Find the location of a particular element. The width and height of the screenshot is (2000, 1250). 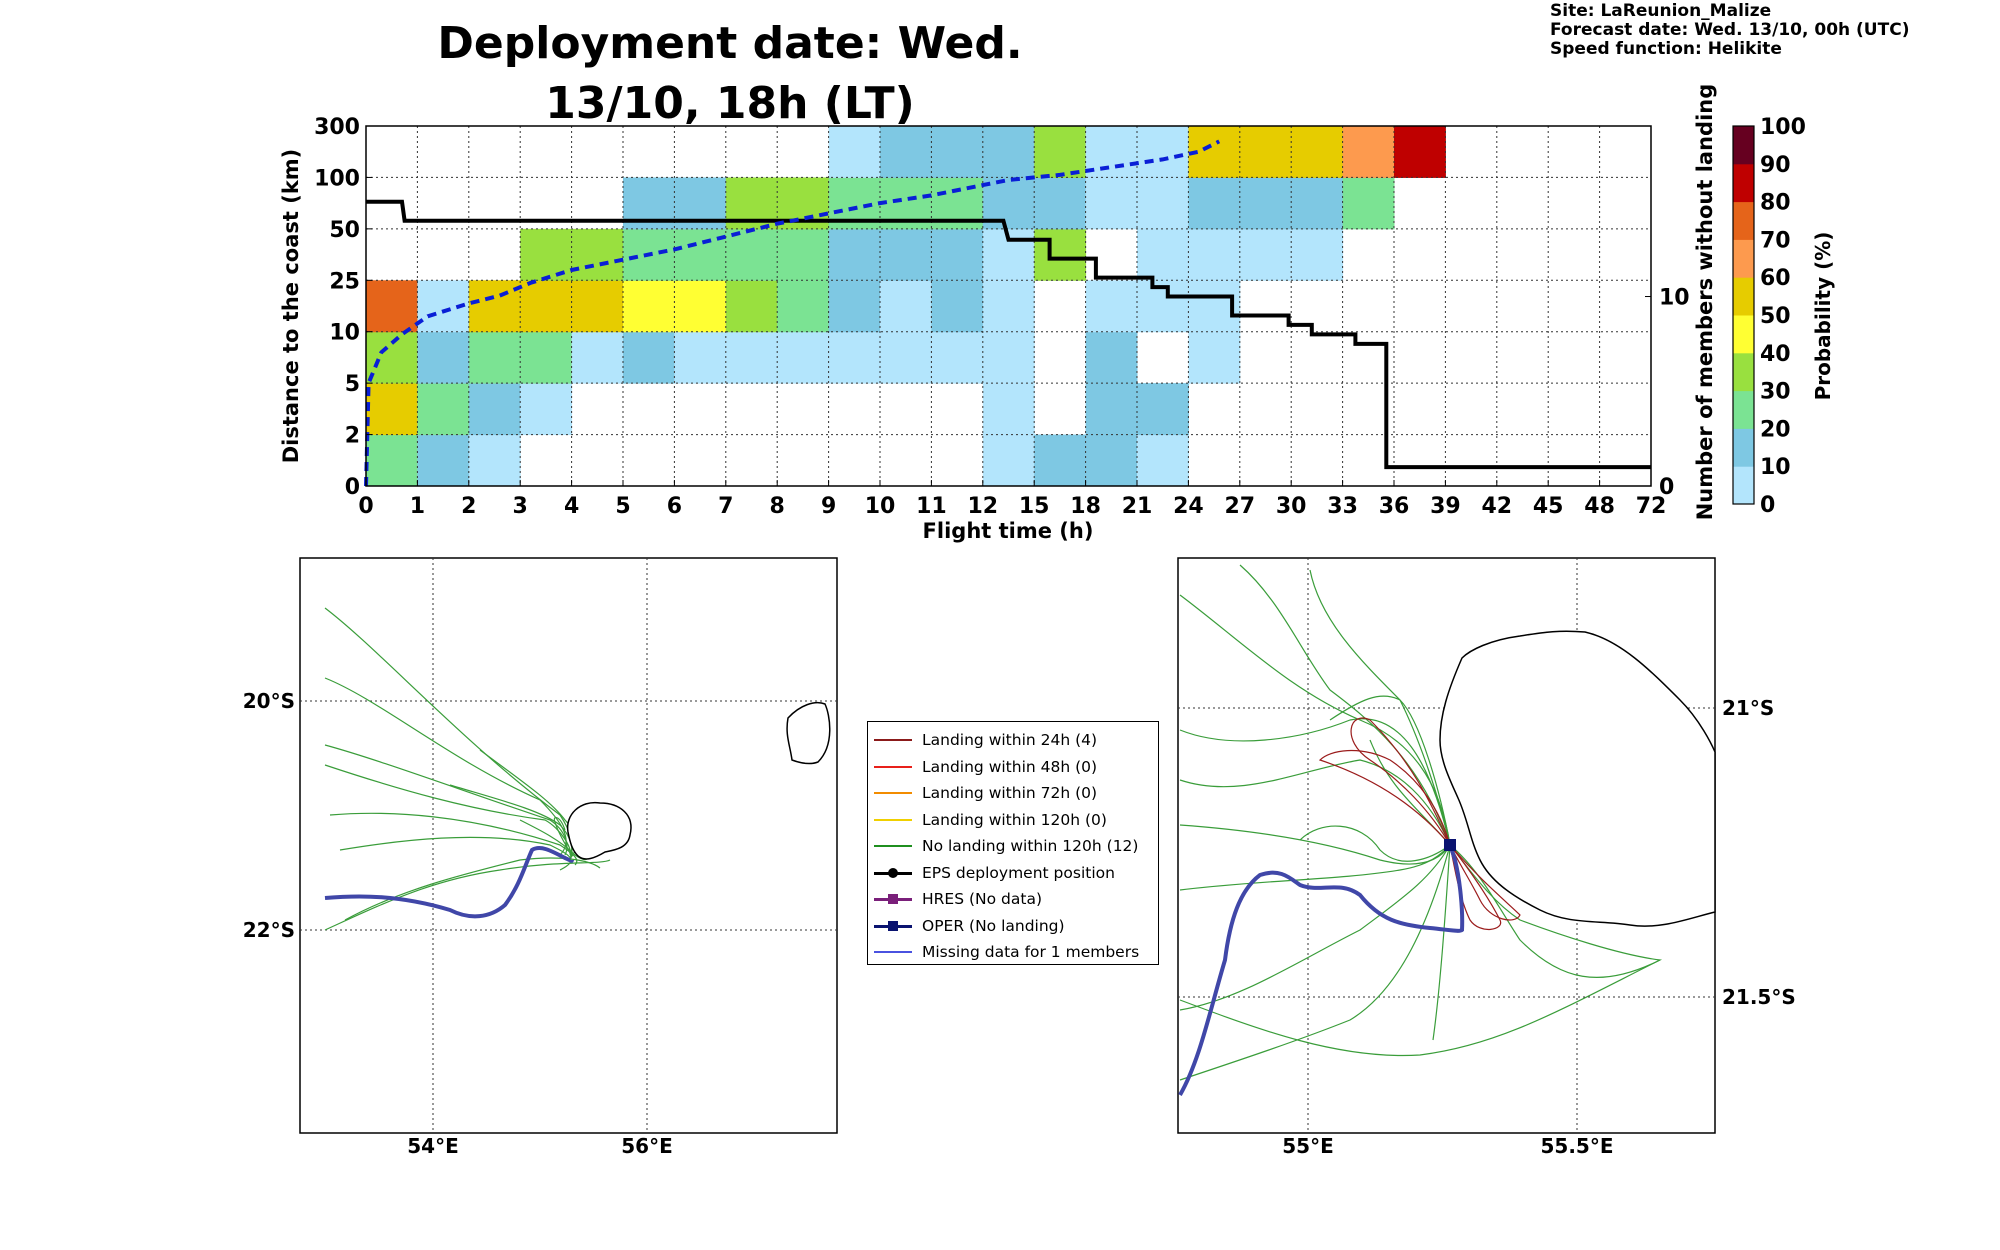

left-map-reunion-island is located at coordinates (599, 830).